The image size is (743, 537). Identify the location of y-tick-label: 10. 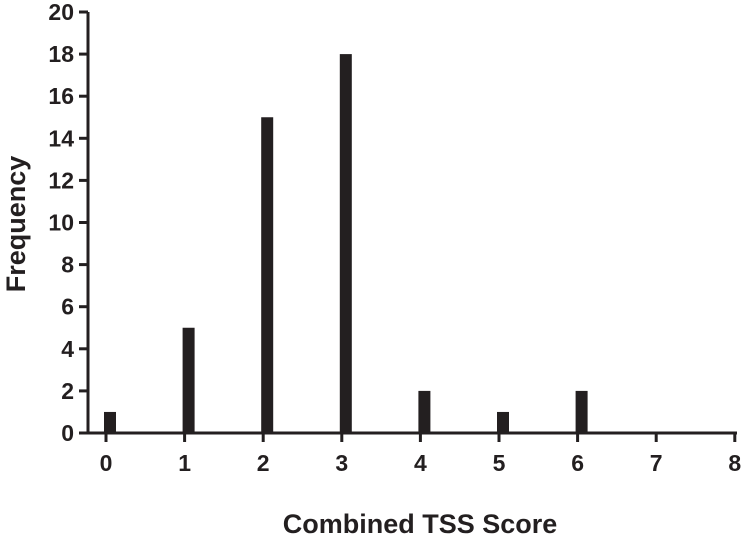
(61, 223).